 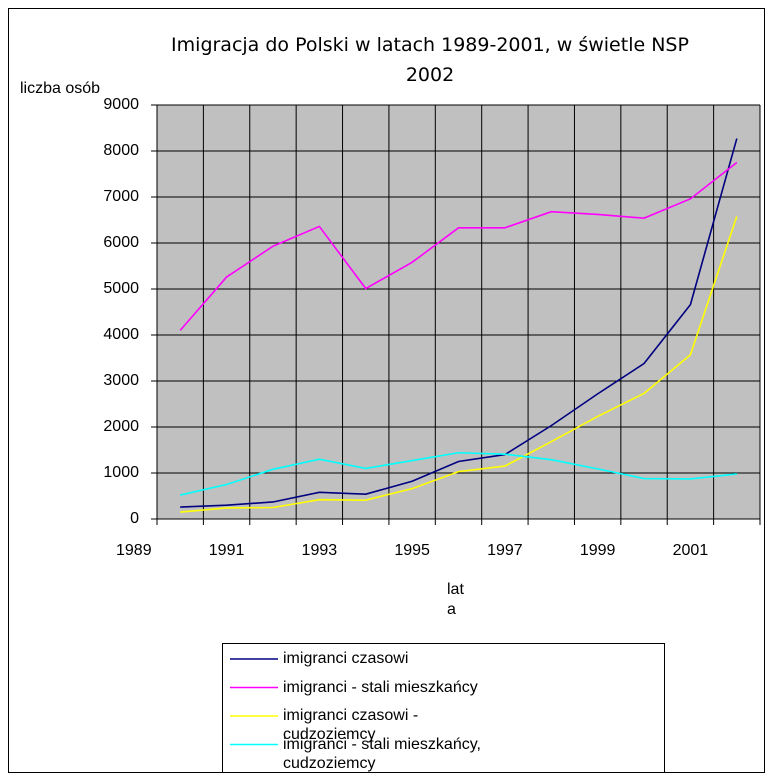 What do you see at coordinates (443, 708) in the screenshot?
I see `legend-box` at bounding box center [443, 708].